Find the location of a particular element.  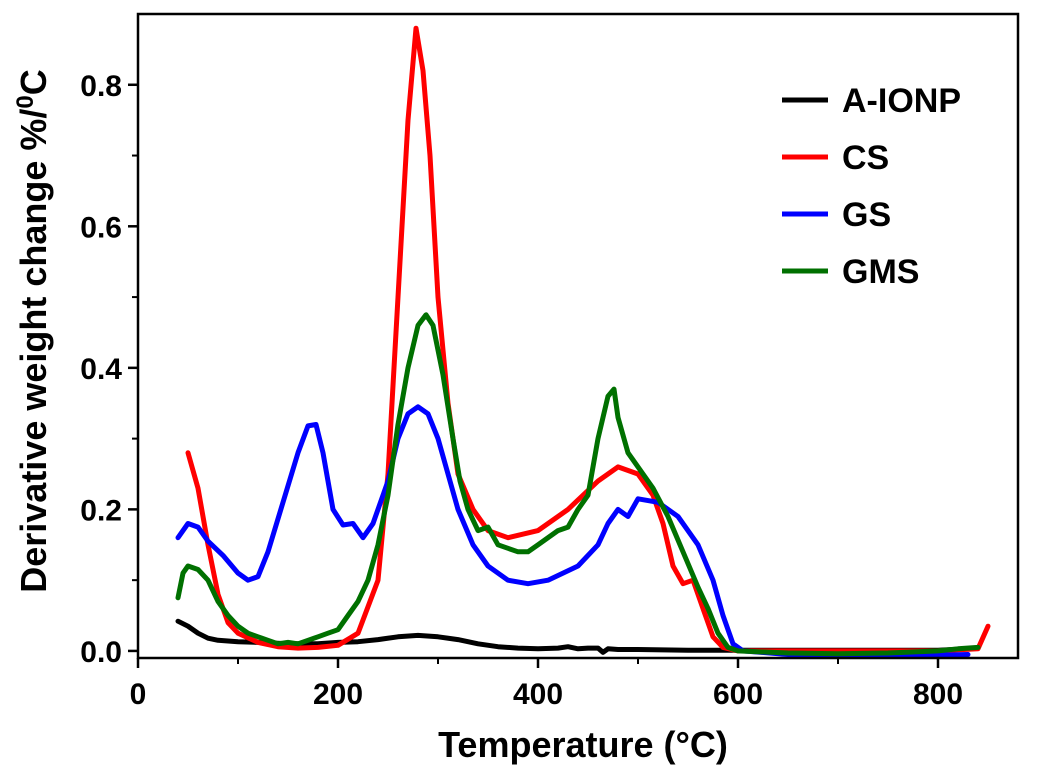

y-axis: 0.0 0.2 0.4 0.6 0.8 is located at coordinates (109, 369).